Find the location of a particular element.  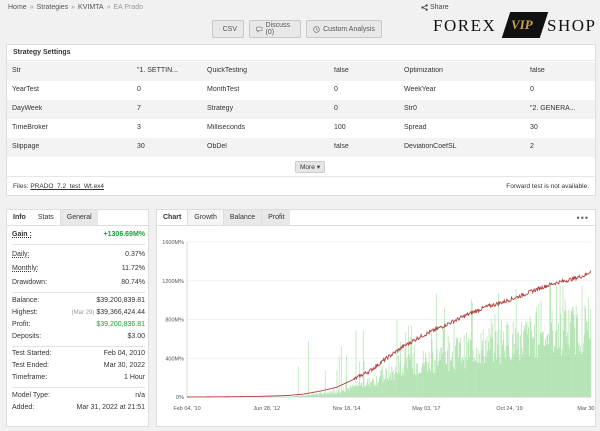

setting-value: 100 is located at coordinates (340, 127).